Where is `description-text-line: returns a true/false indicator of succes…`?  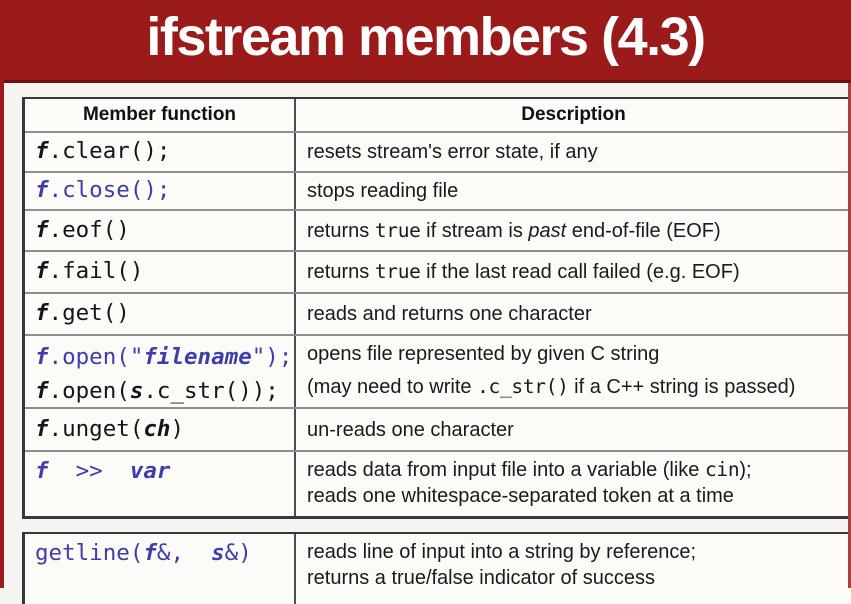
description-text-line: returns a true/false indicator of succes… is located at coordinates (481, 578).